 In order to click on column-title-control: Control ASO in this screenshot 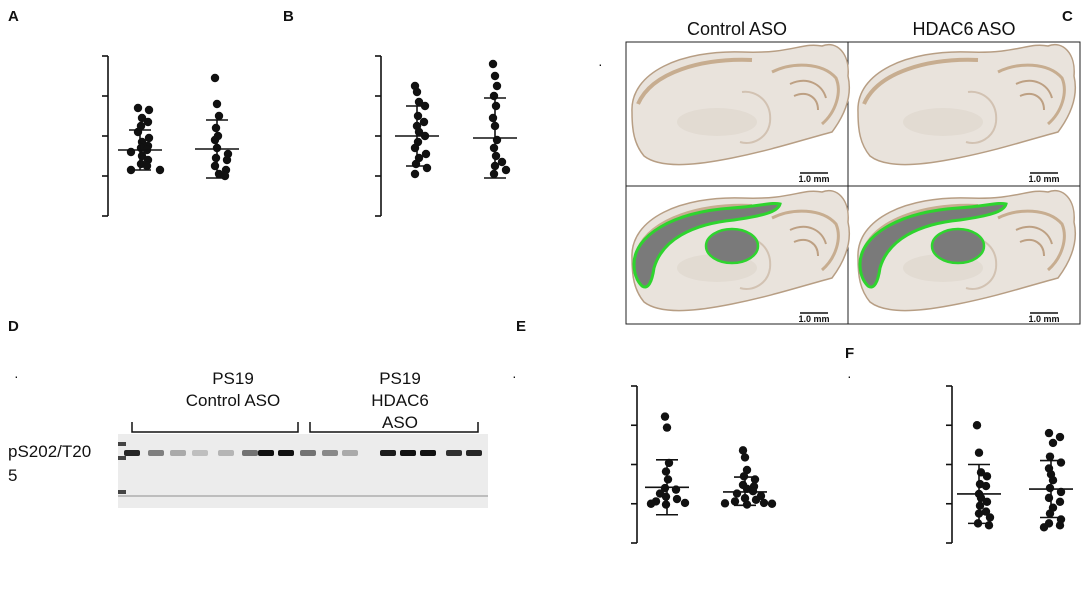, I will do `click(737, 29)`.